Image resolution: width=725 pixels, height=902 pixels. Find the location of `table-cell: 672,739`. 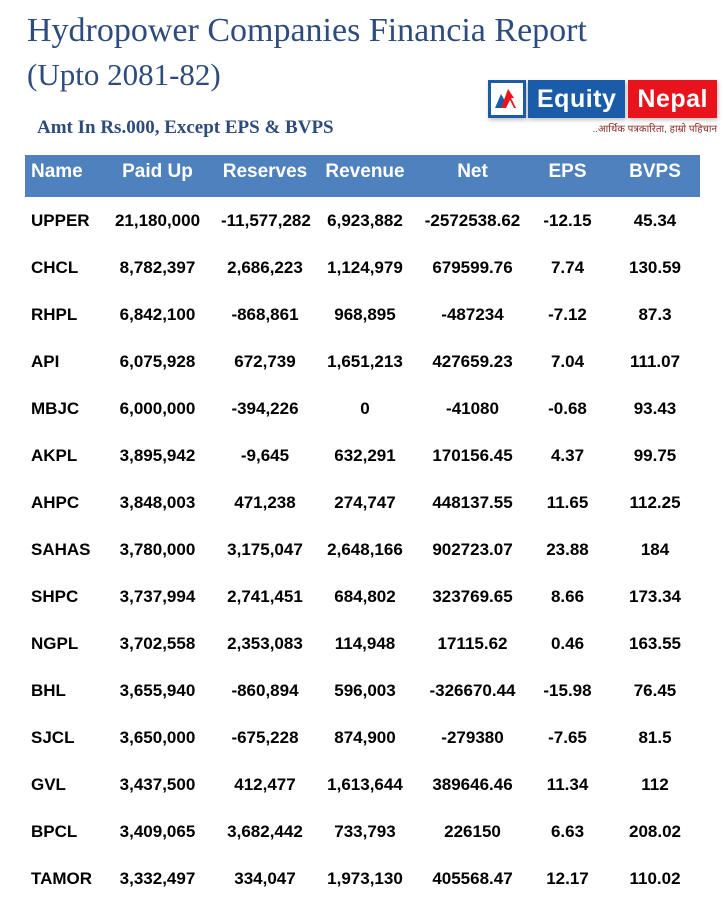

table-cell: 672,739 is located at coordinates (265, 361).